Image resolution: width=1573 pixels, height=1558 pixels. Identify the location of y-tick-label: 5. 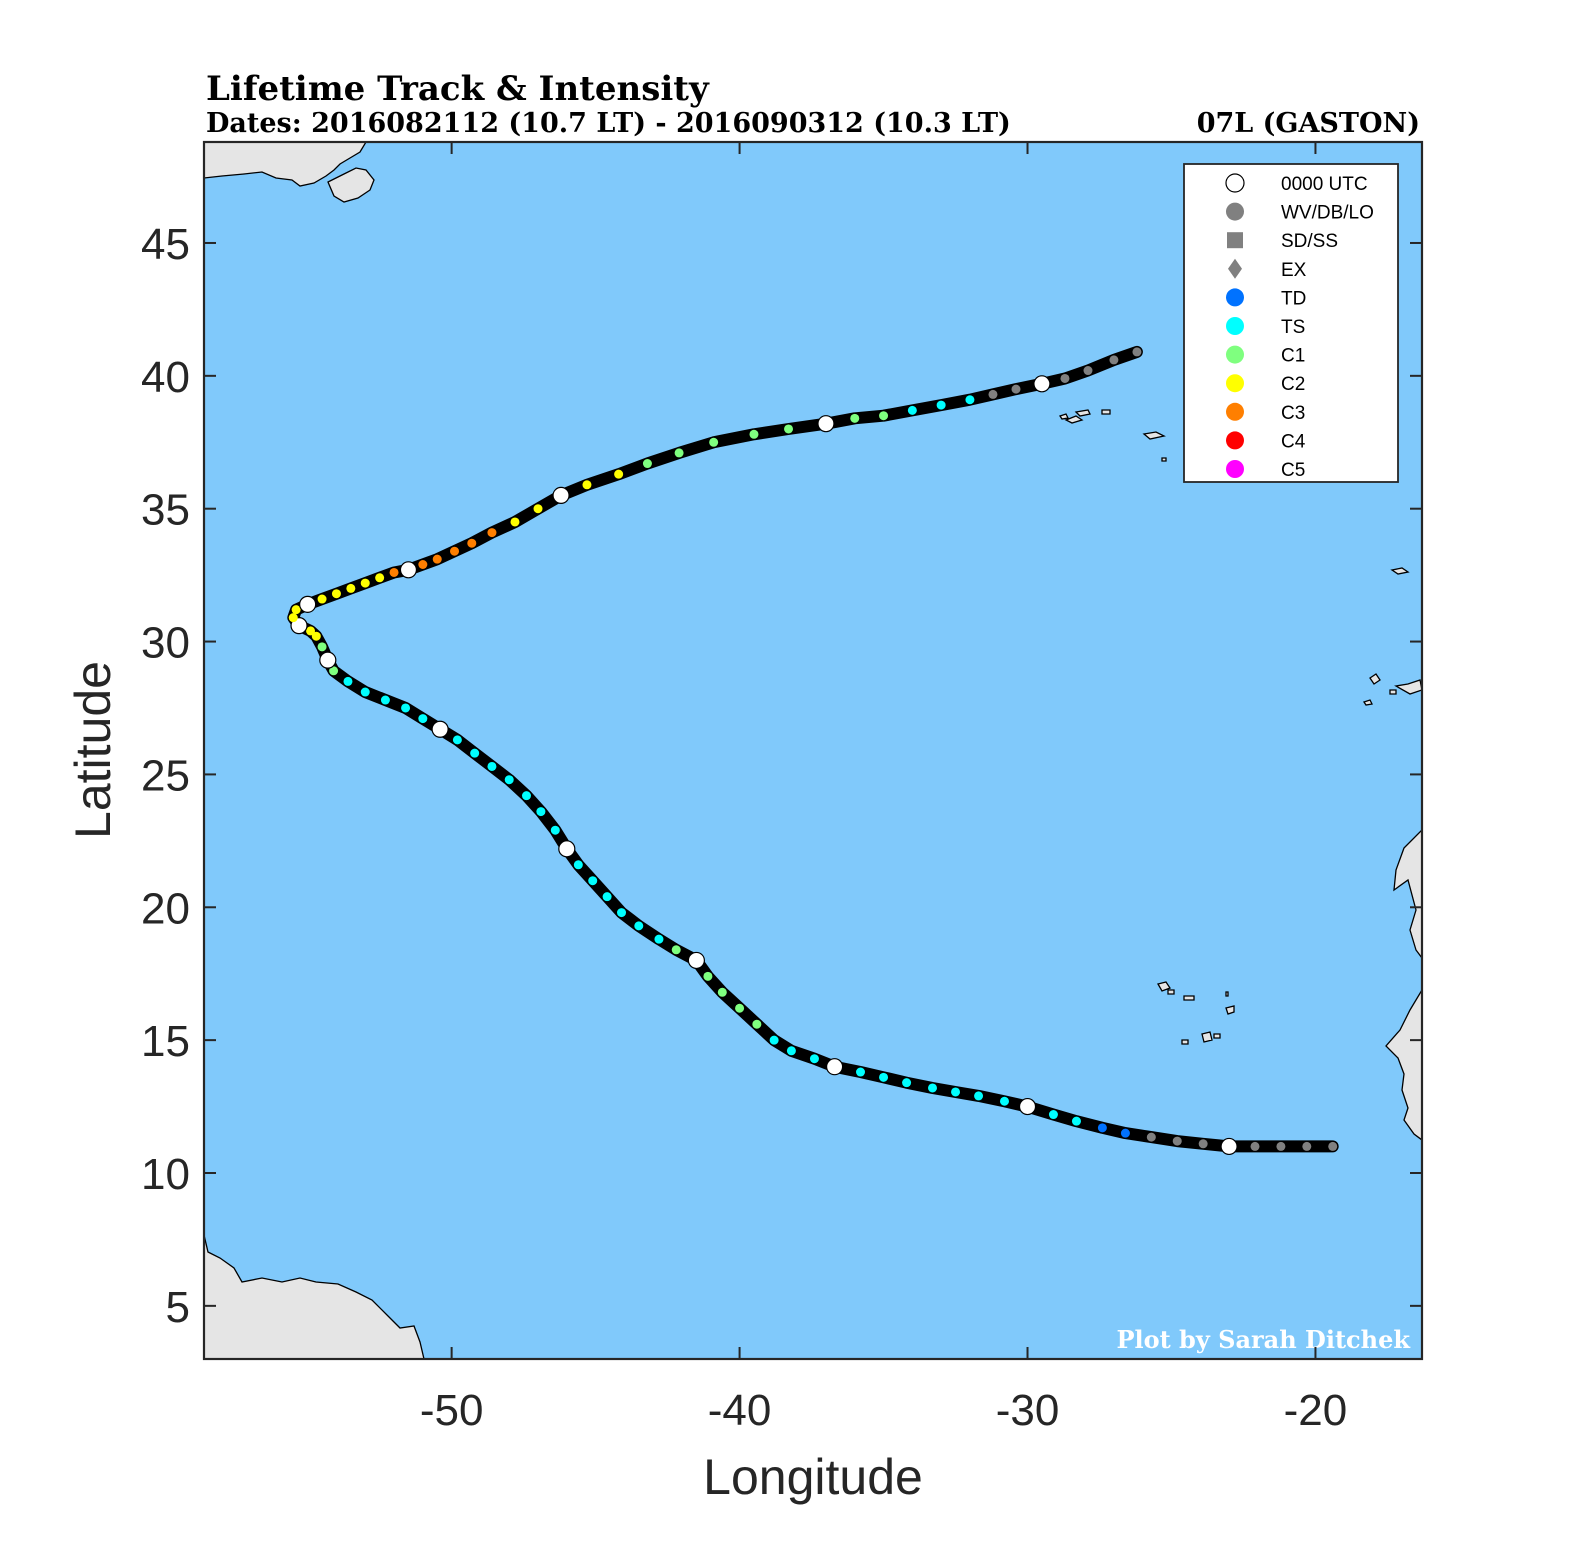
(178, 1307).